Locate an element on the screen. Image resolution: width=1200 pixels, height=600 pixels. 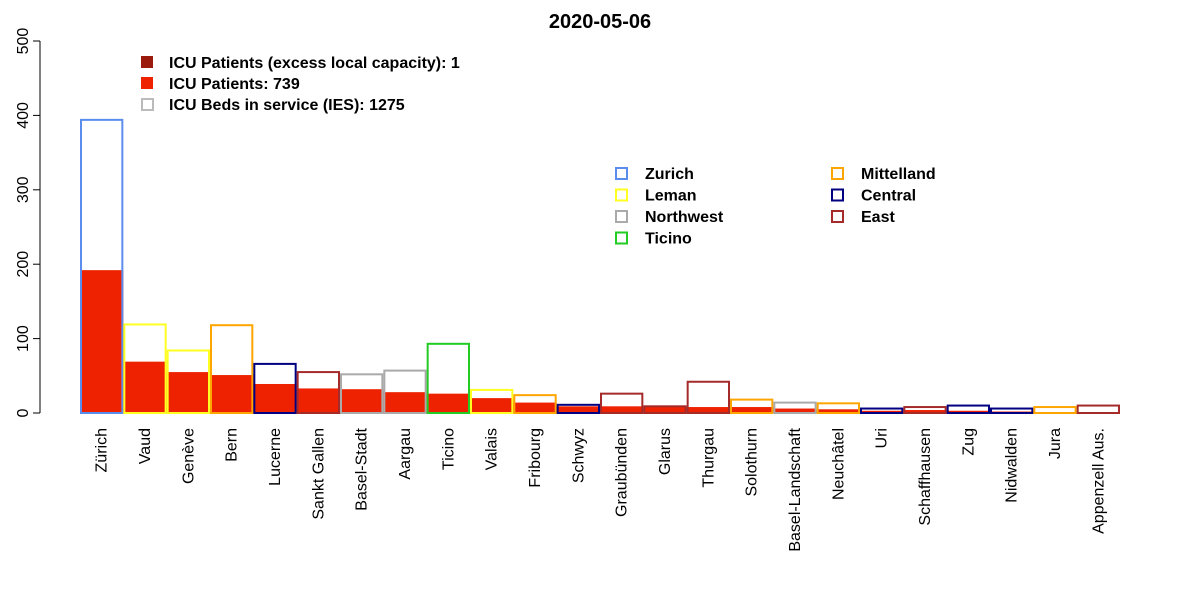
y-tick-label: 300 is located at coordinates (23, 189).